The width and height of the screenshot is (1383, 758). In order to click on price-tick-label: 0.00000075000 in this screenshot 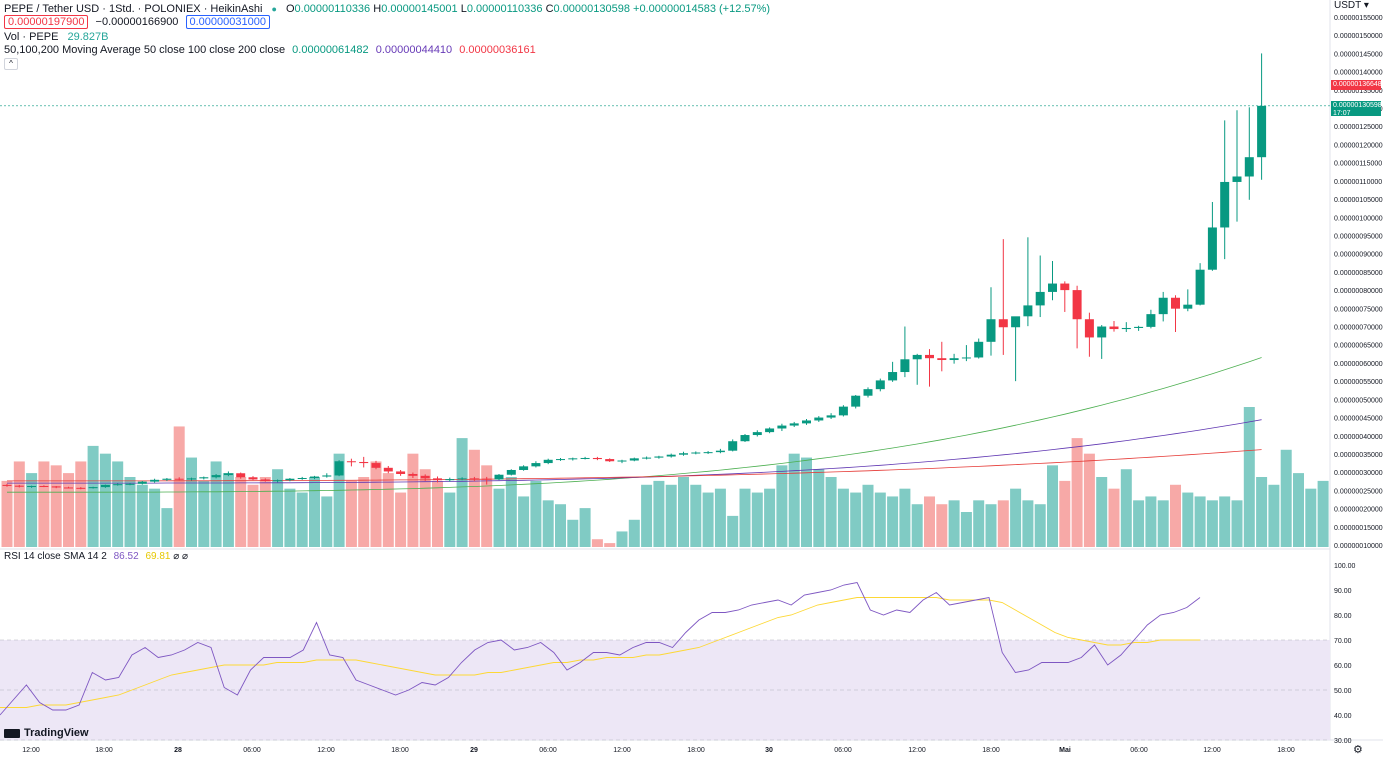, I will do `click(1358, 309)`.